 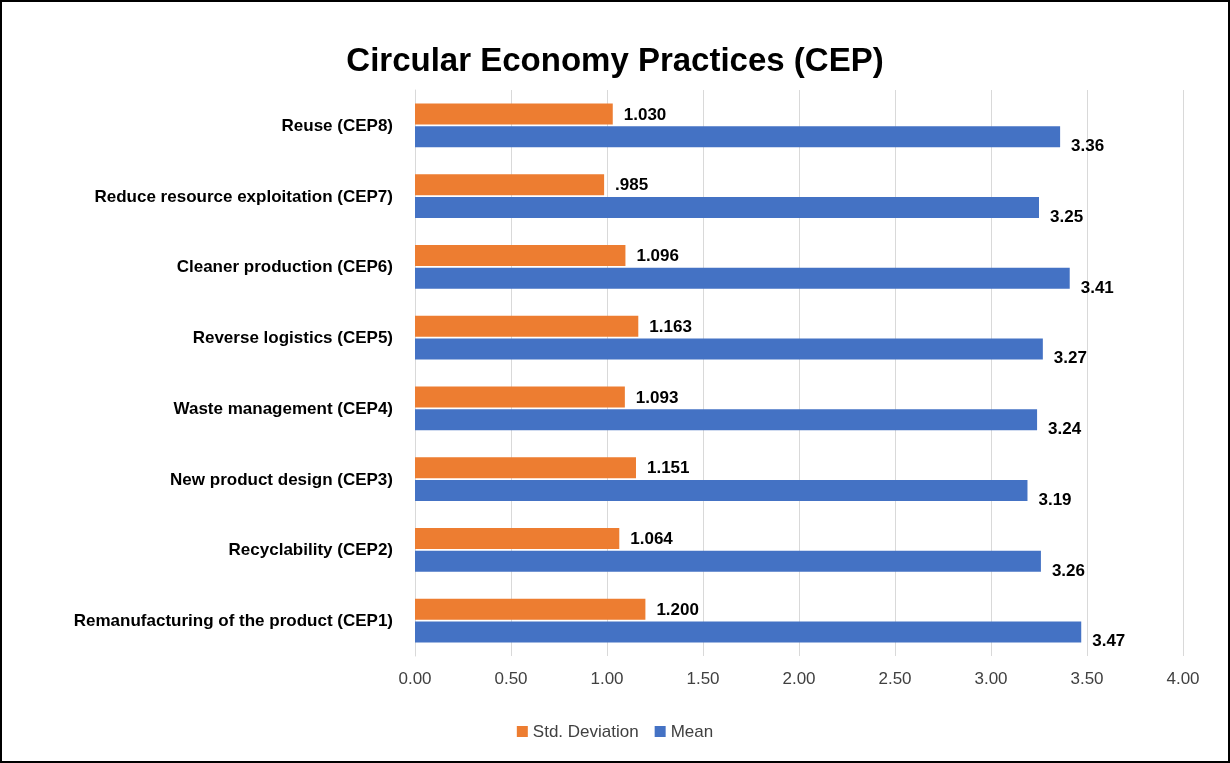 What do you see at coordinates (1183, 678) in the screenshot?
I see `x-tick-label: 4.00` at bounding box center [1183, 678].